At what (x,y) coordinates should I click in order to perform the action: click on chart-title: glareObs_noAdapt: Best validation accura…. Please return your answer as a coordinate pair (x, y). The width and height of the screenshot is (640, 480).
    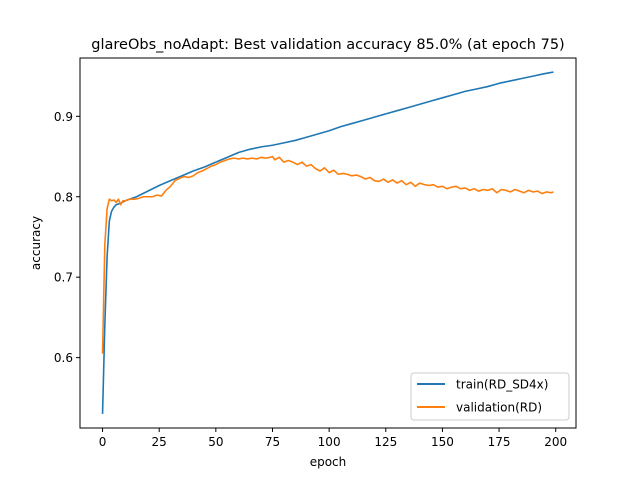
    Looking at the image, I should click on (327, 45).